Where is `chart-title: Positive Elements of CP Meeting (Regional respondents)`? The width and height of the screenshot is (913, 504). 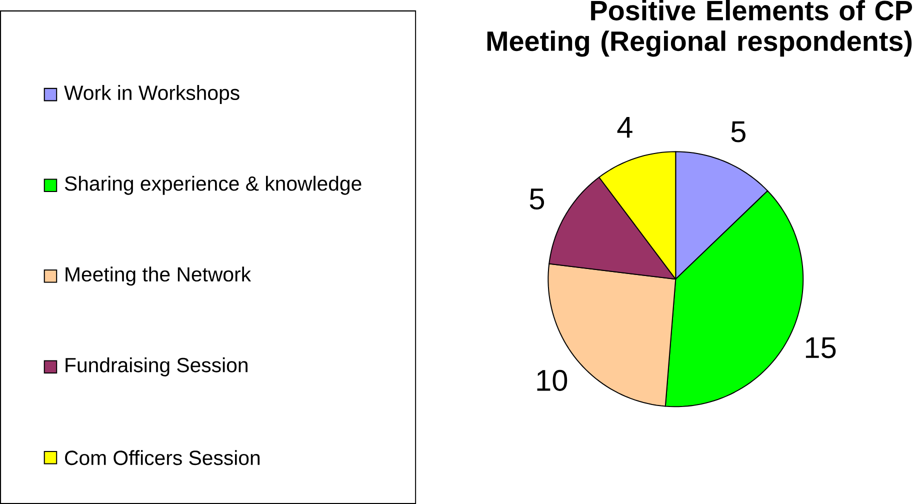 chart-title: Positive Elements of CP Meeting (Regional respondents) is located at coordinates (699, 28).